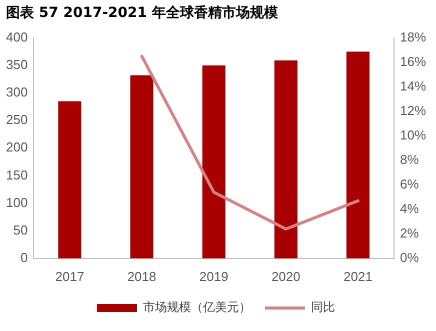 The width and height of the screenshot is (436, 331). I want to click on y2-tick-label: 12%, so click(413, 110).